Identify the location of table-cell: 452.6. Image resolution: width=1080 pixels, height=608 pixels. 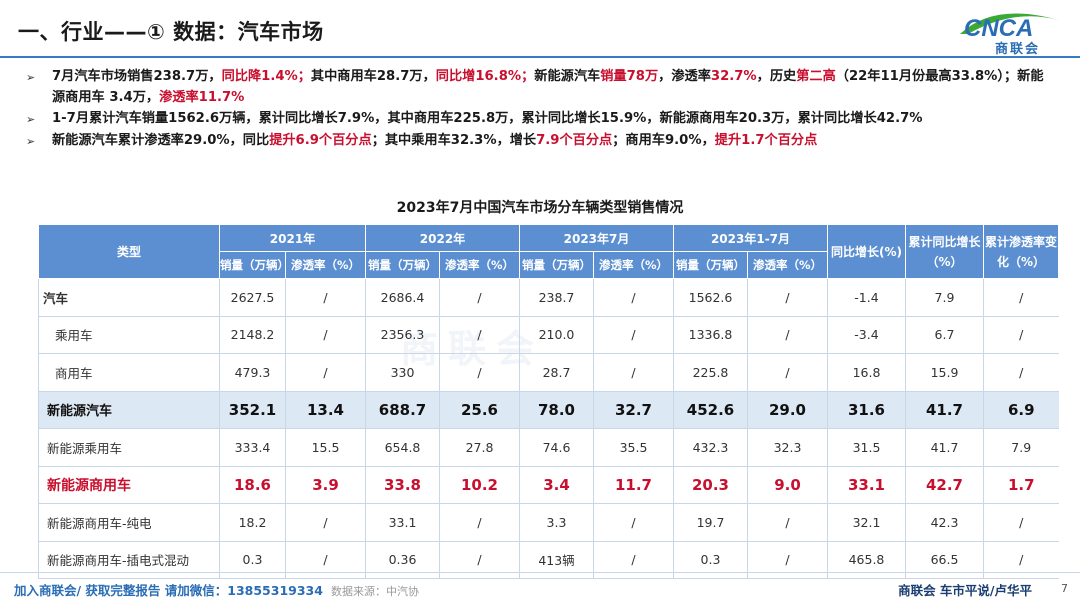
(710, 410).